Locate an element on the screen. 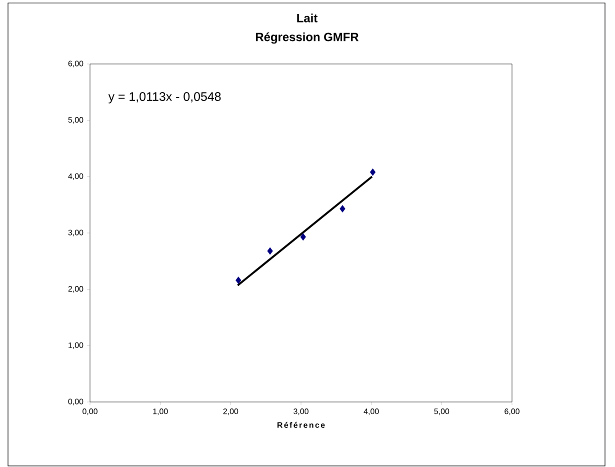  chart-subtitle: Régression GMFR is located at coordinates (307, 38).